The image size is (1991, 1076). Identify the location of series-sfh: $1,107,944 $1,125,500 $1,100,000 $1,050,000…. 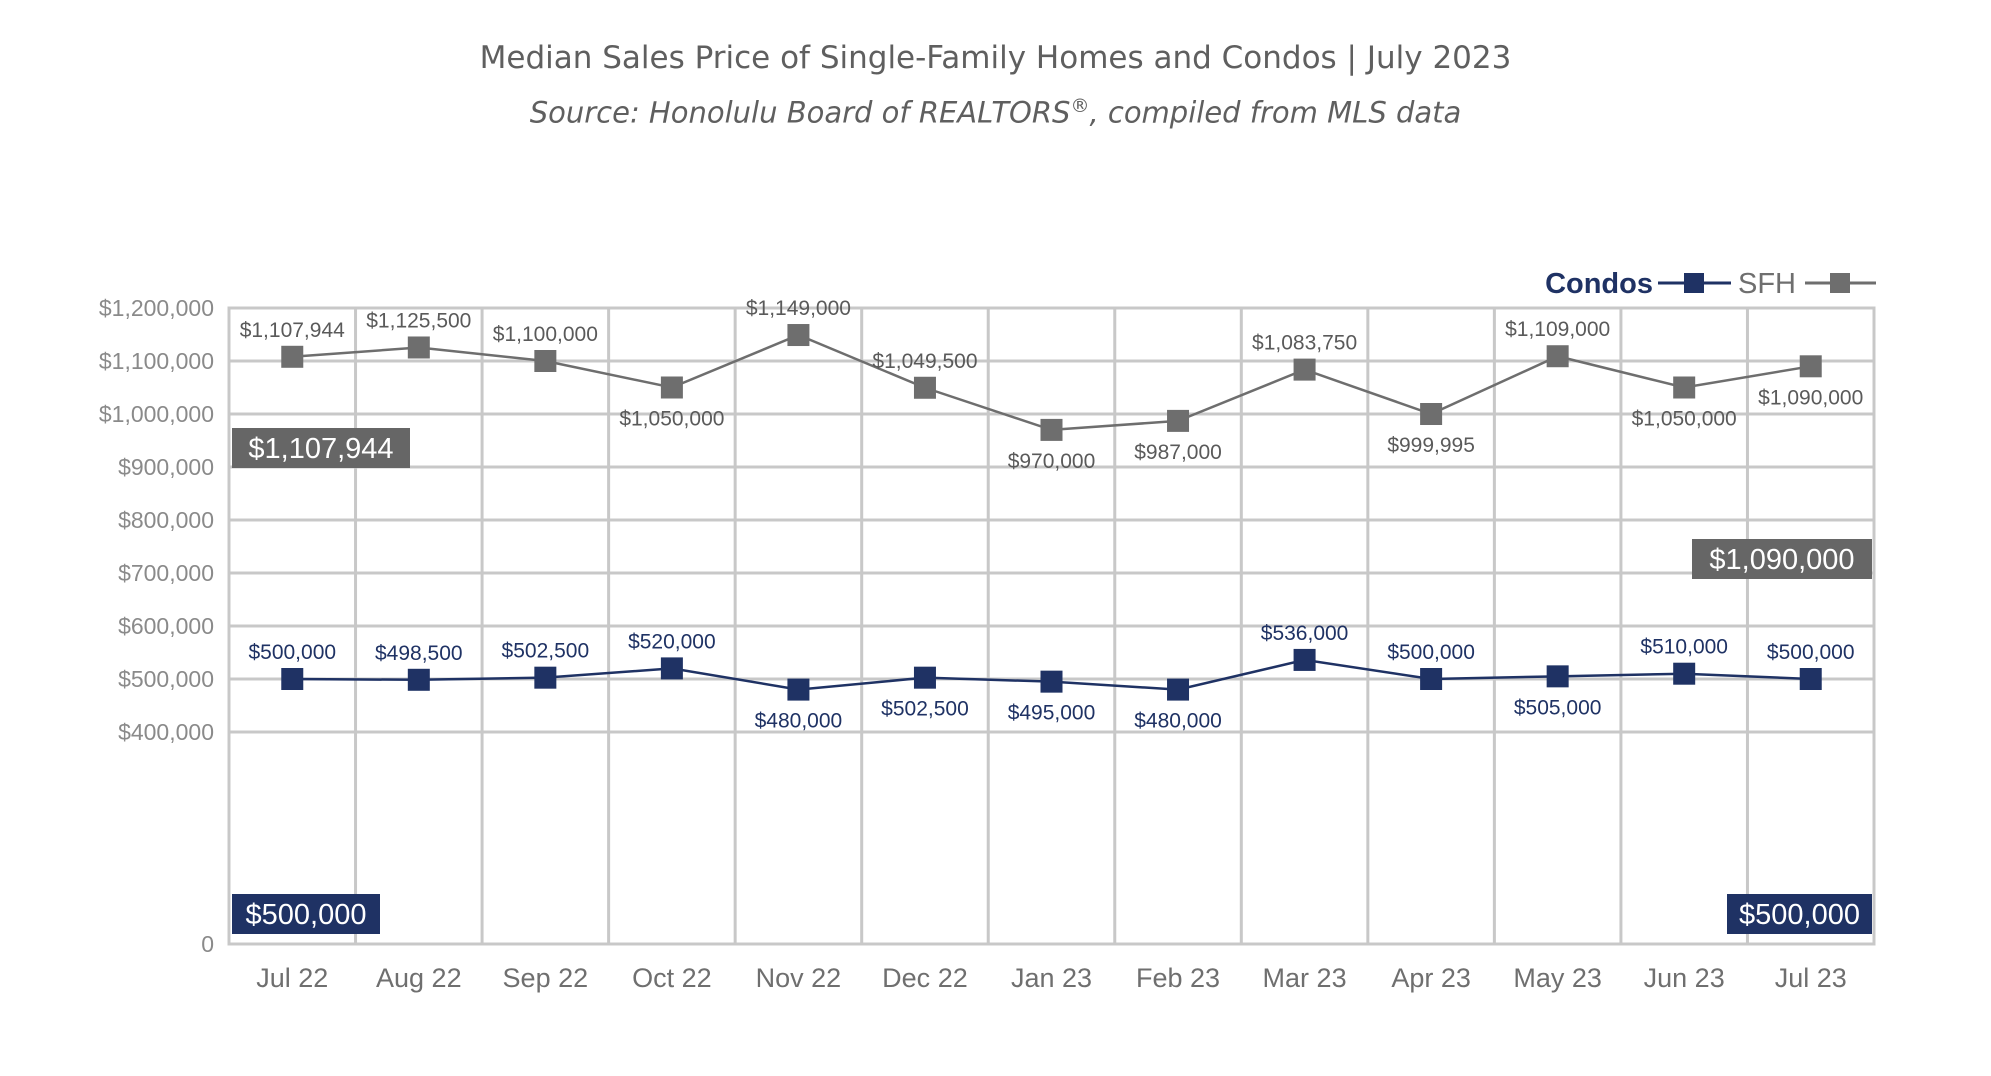
(1052, 385).